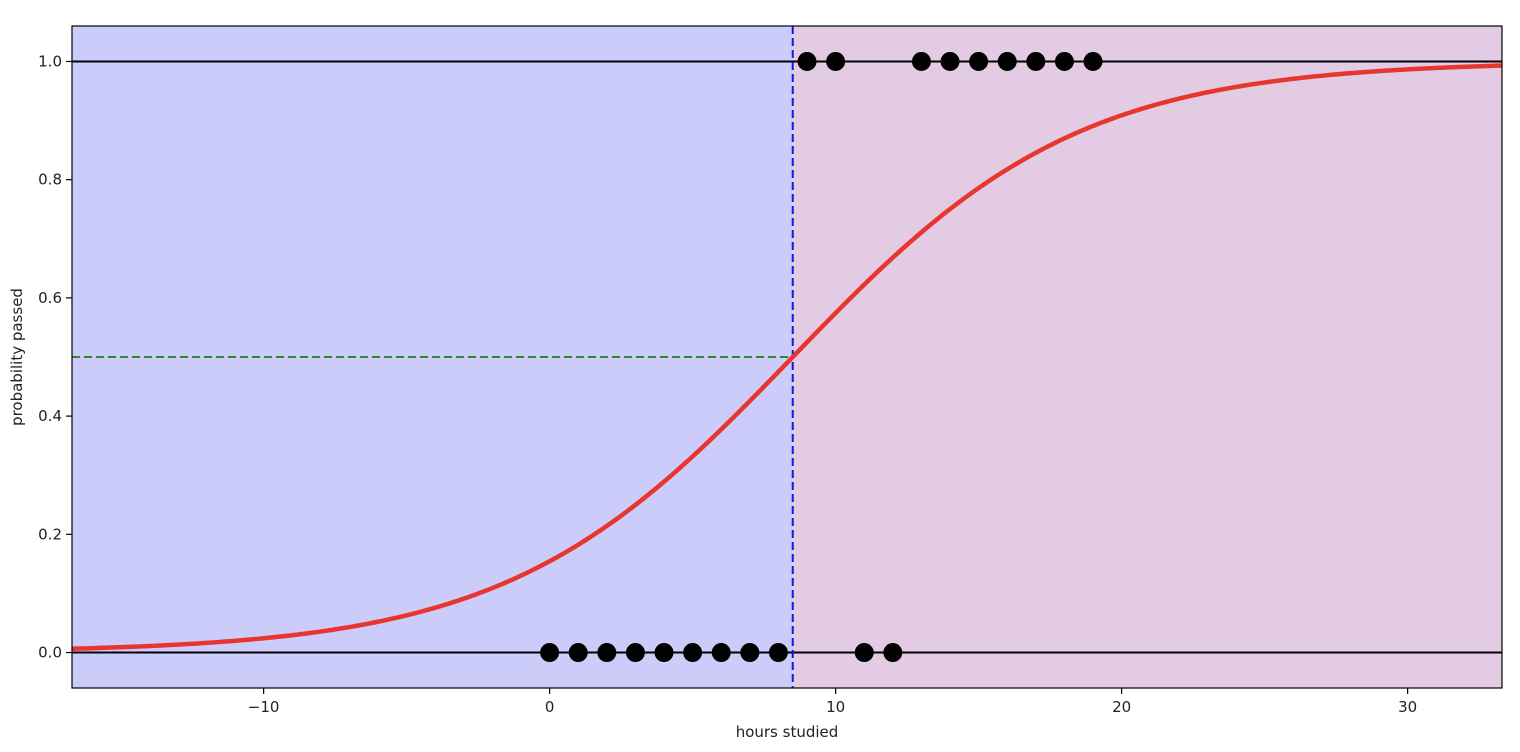 The image size is (1520, 752). Describe the element at coordinates (17, 357) in the screenshot. I see `y-axis-label: probability passed` at that location.